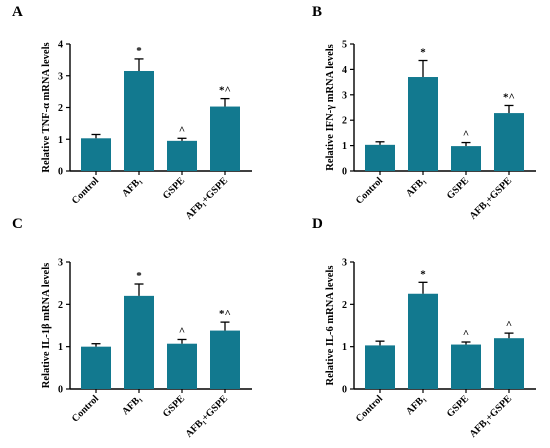 This screenshot has width=550, height=448. Describe the element at coordinates (317, 12) in the screenshot. I see `panel-letter: B` at that location.